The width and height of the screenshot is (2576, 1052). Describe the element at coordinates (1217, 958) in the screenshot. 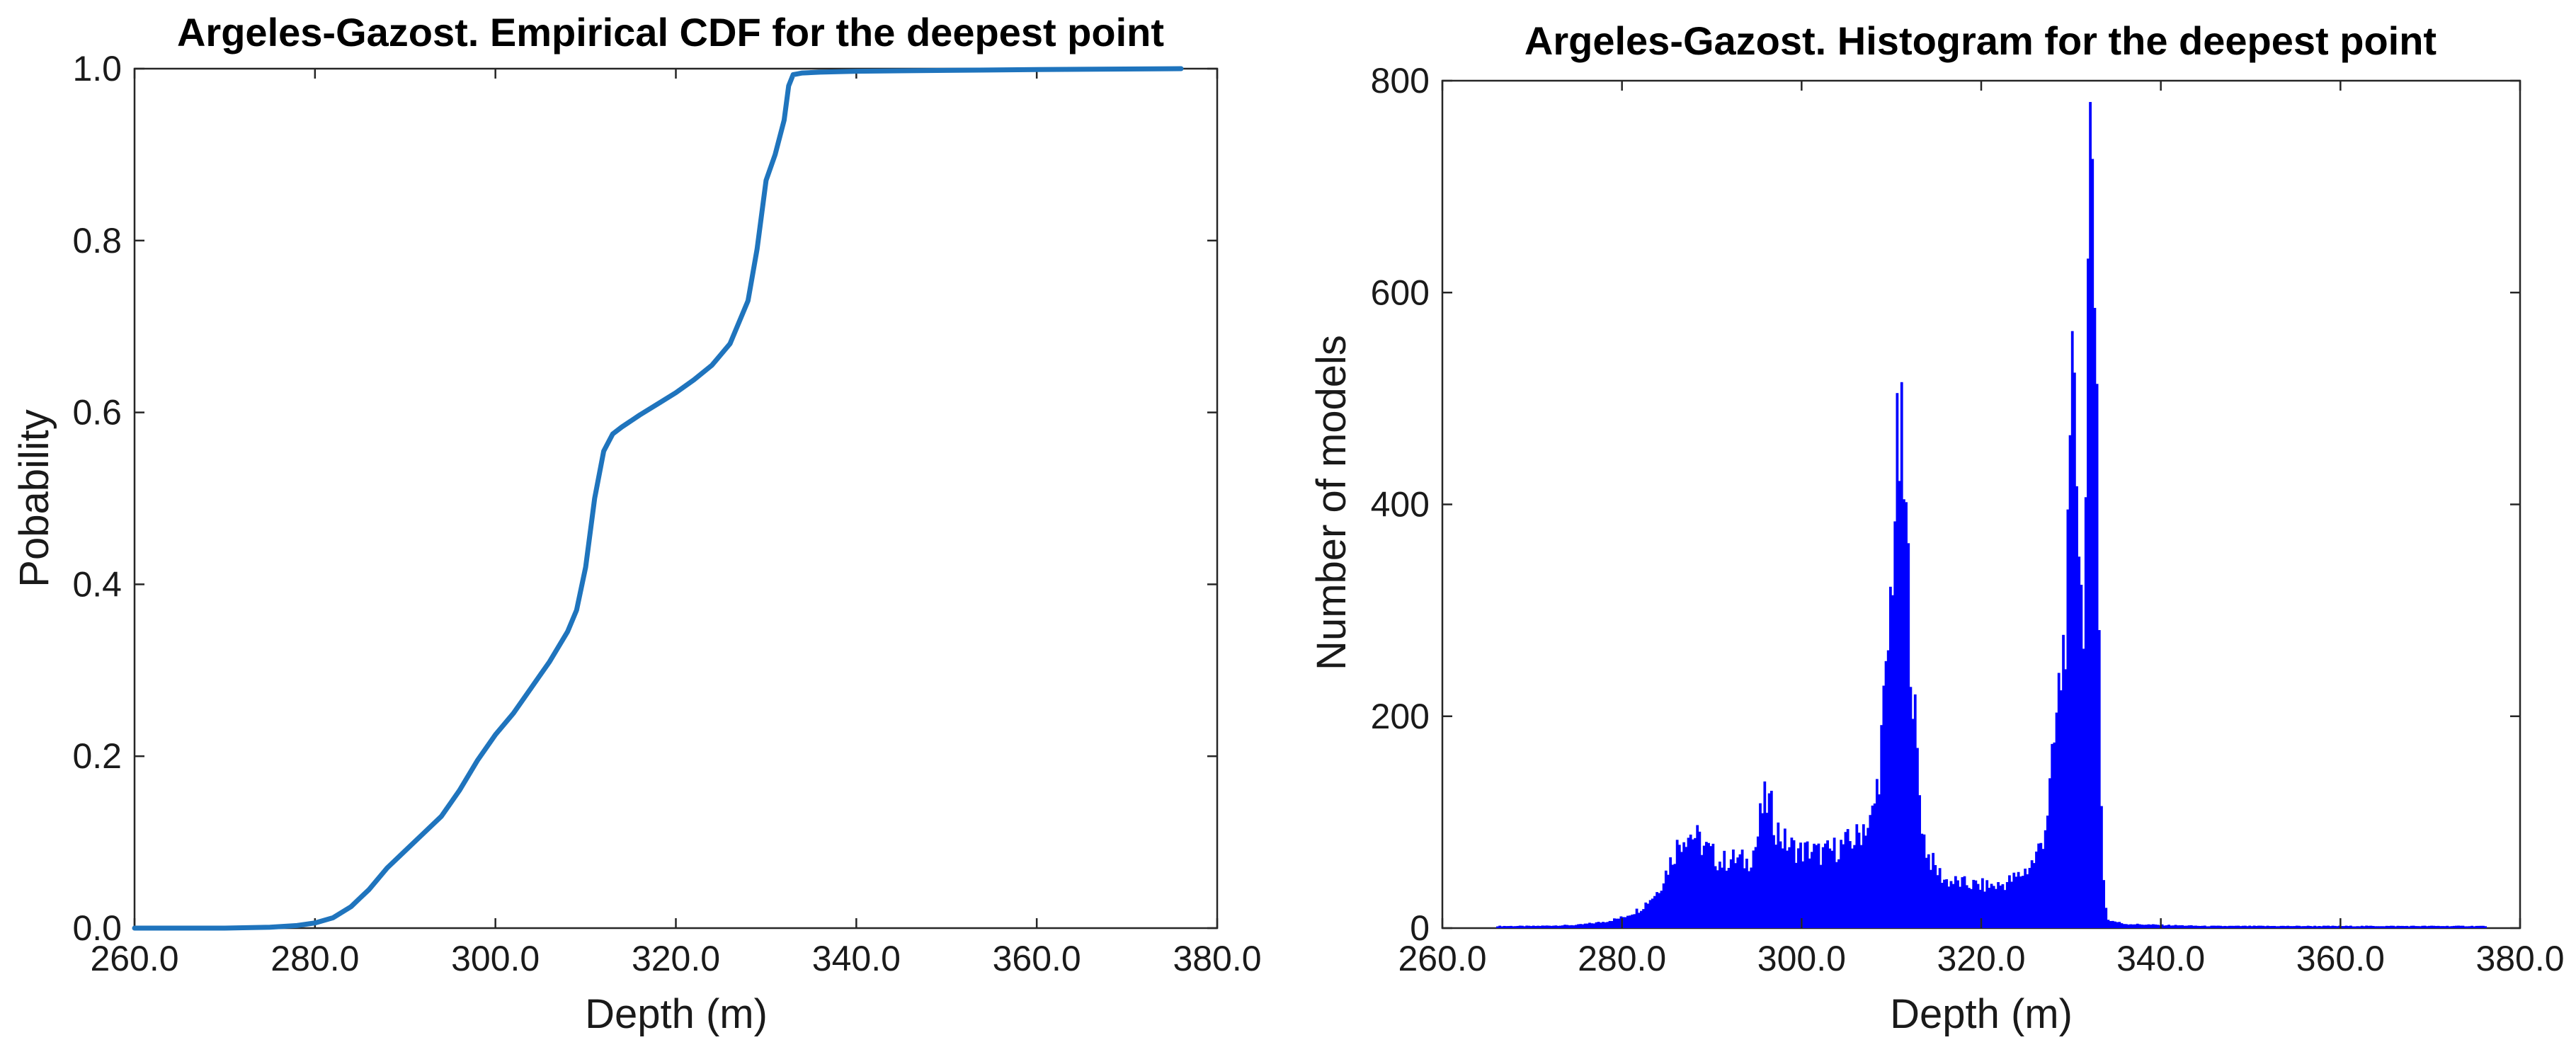

I see `x-tick-label: 380.0` at that location.